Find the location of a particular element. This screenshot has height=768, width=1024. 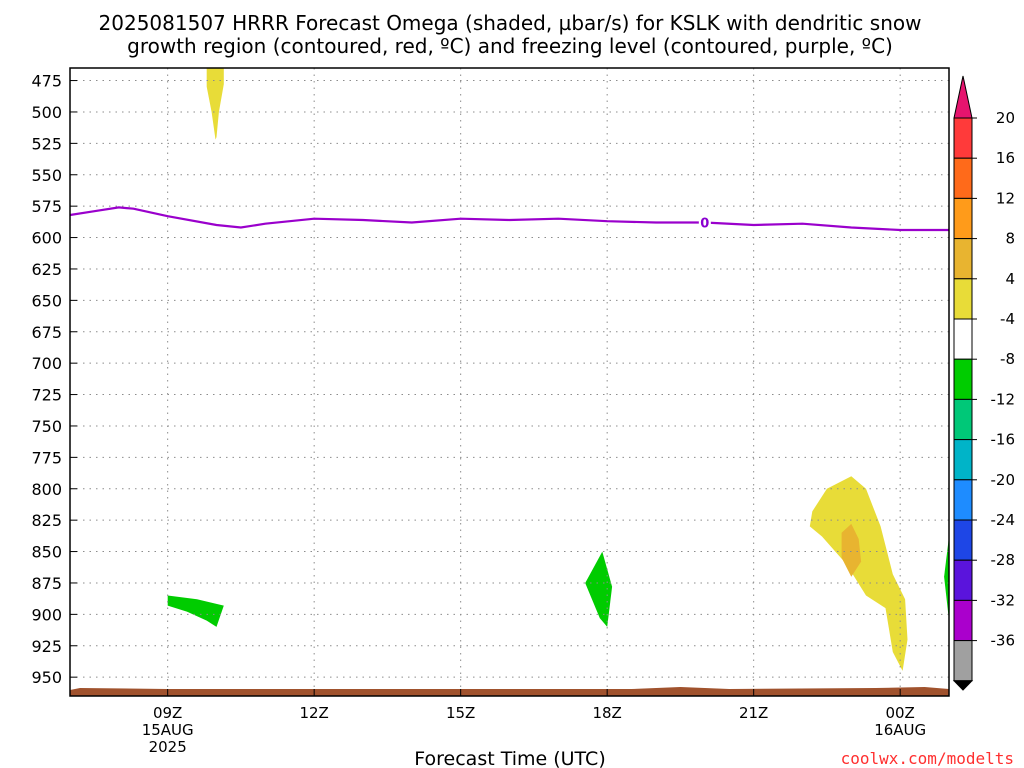

y-tick-label-675: 675 is located at coordinates (46, 332).